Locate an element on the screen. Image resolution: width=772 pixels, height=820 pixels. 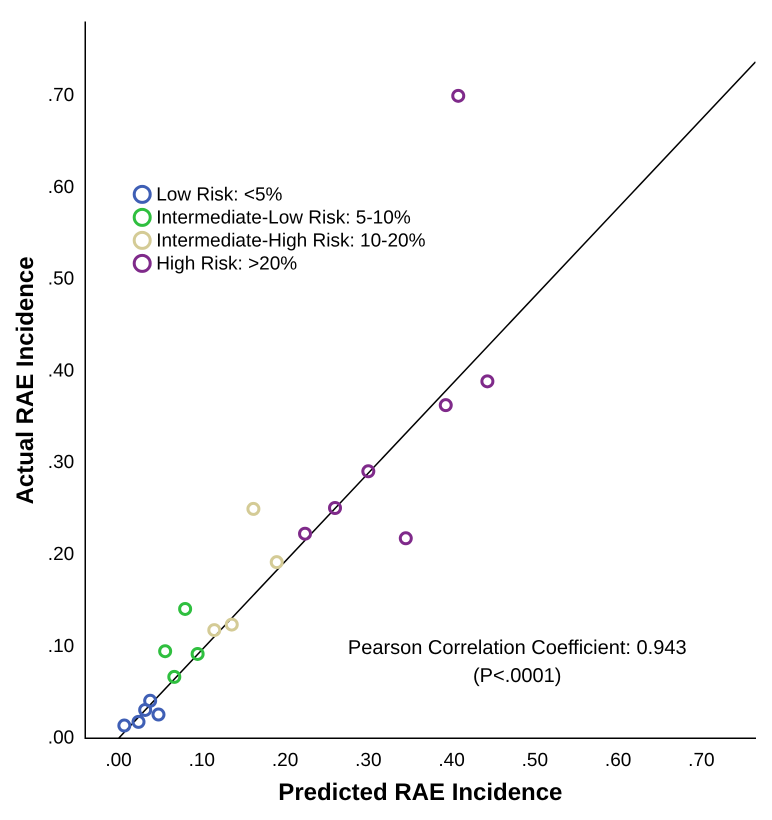
legend-label: Intermediate-Low Risk: 5-10% is located at coordinates (283, 218).